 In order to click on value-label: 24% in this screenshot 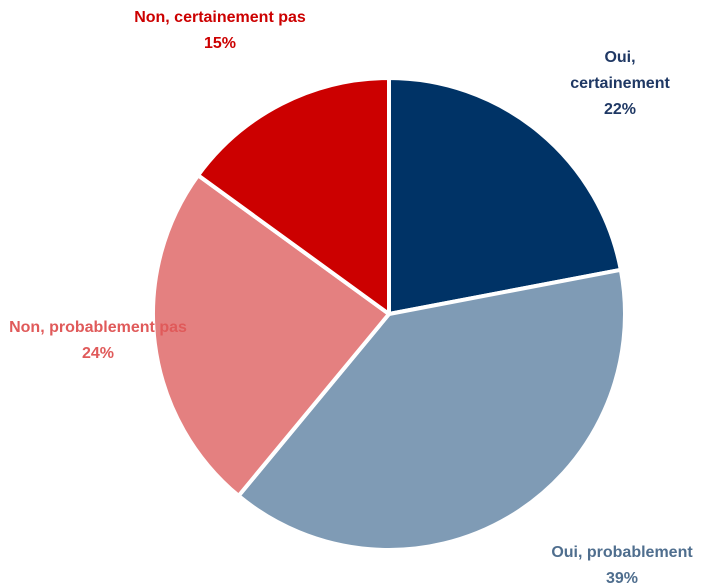, I will do `click(98, 353)`.